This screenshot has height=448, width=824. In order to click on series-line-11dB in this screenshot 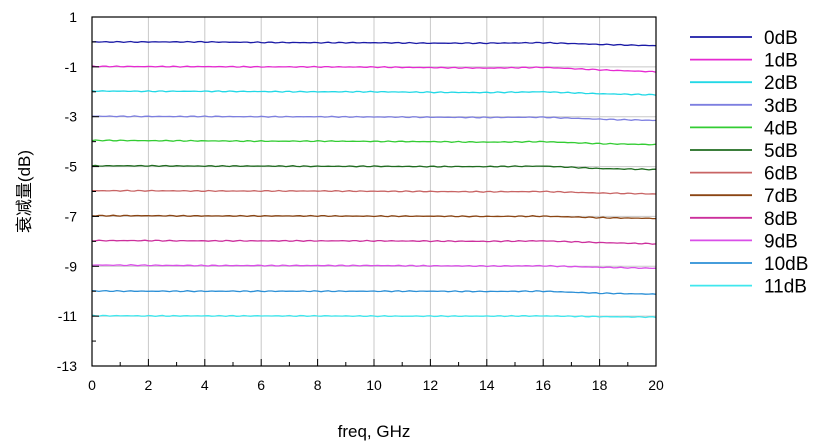, I will do `click(374, 316)`.